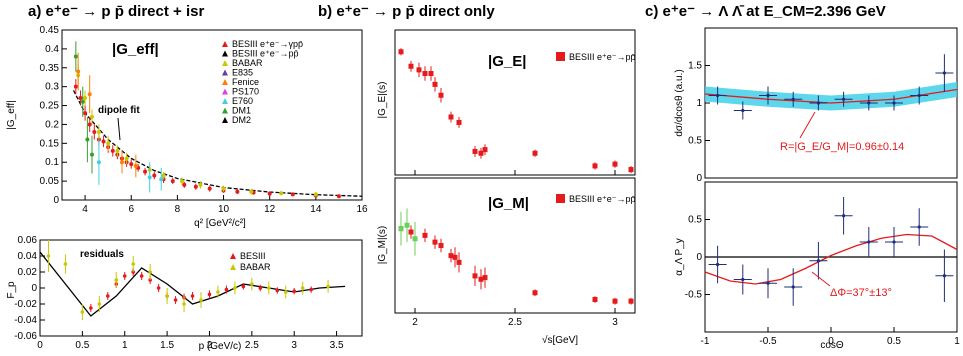 This screenshot has width=963, height=356. I want to click on y-tick-label: 0.4, so click(52, 49).